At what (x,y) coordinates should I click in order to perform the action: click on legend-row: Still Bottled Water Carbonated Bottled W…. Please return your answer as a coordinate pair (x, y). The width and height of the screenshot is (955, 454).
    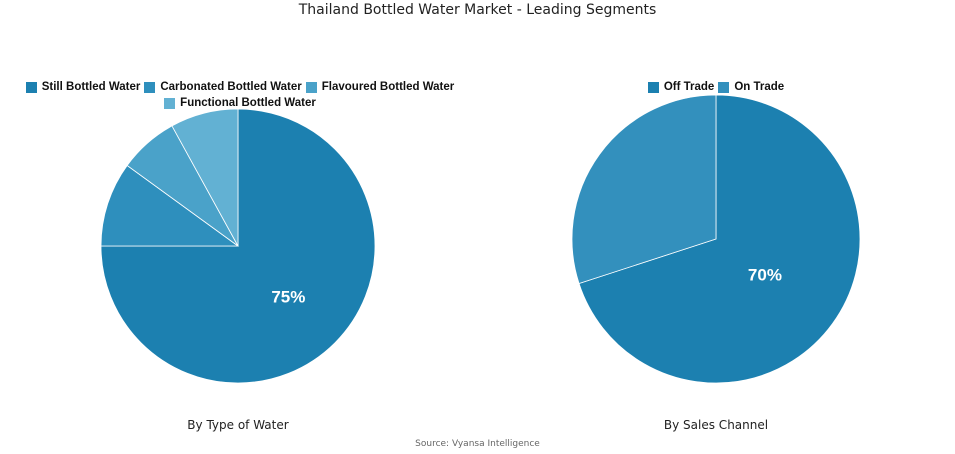
    Looking at the image, I should click on (240, 87).